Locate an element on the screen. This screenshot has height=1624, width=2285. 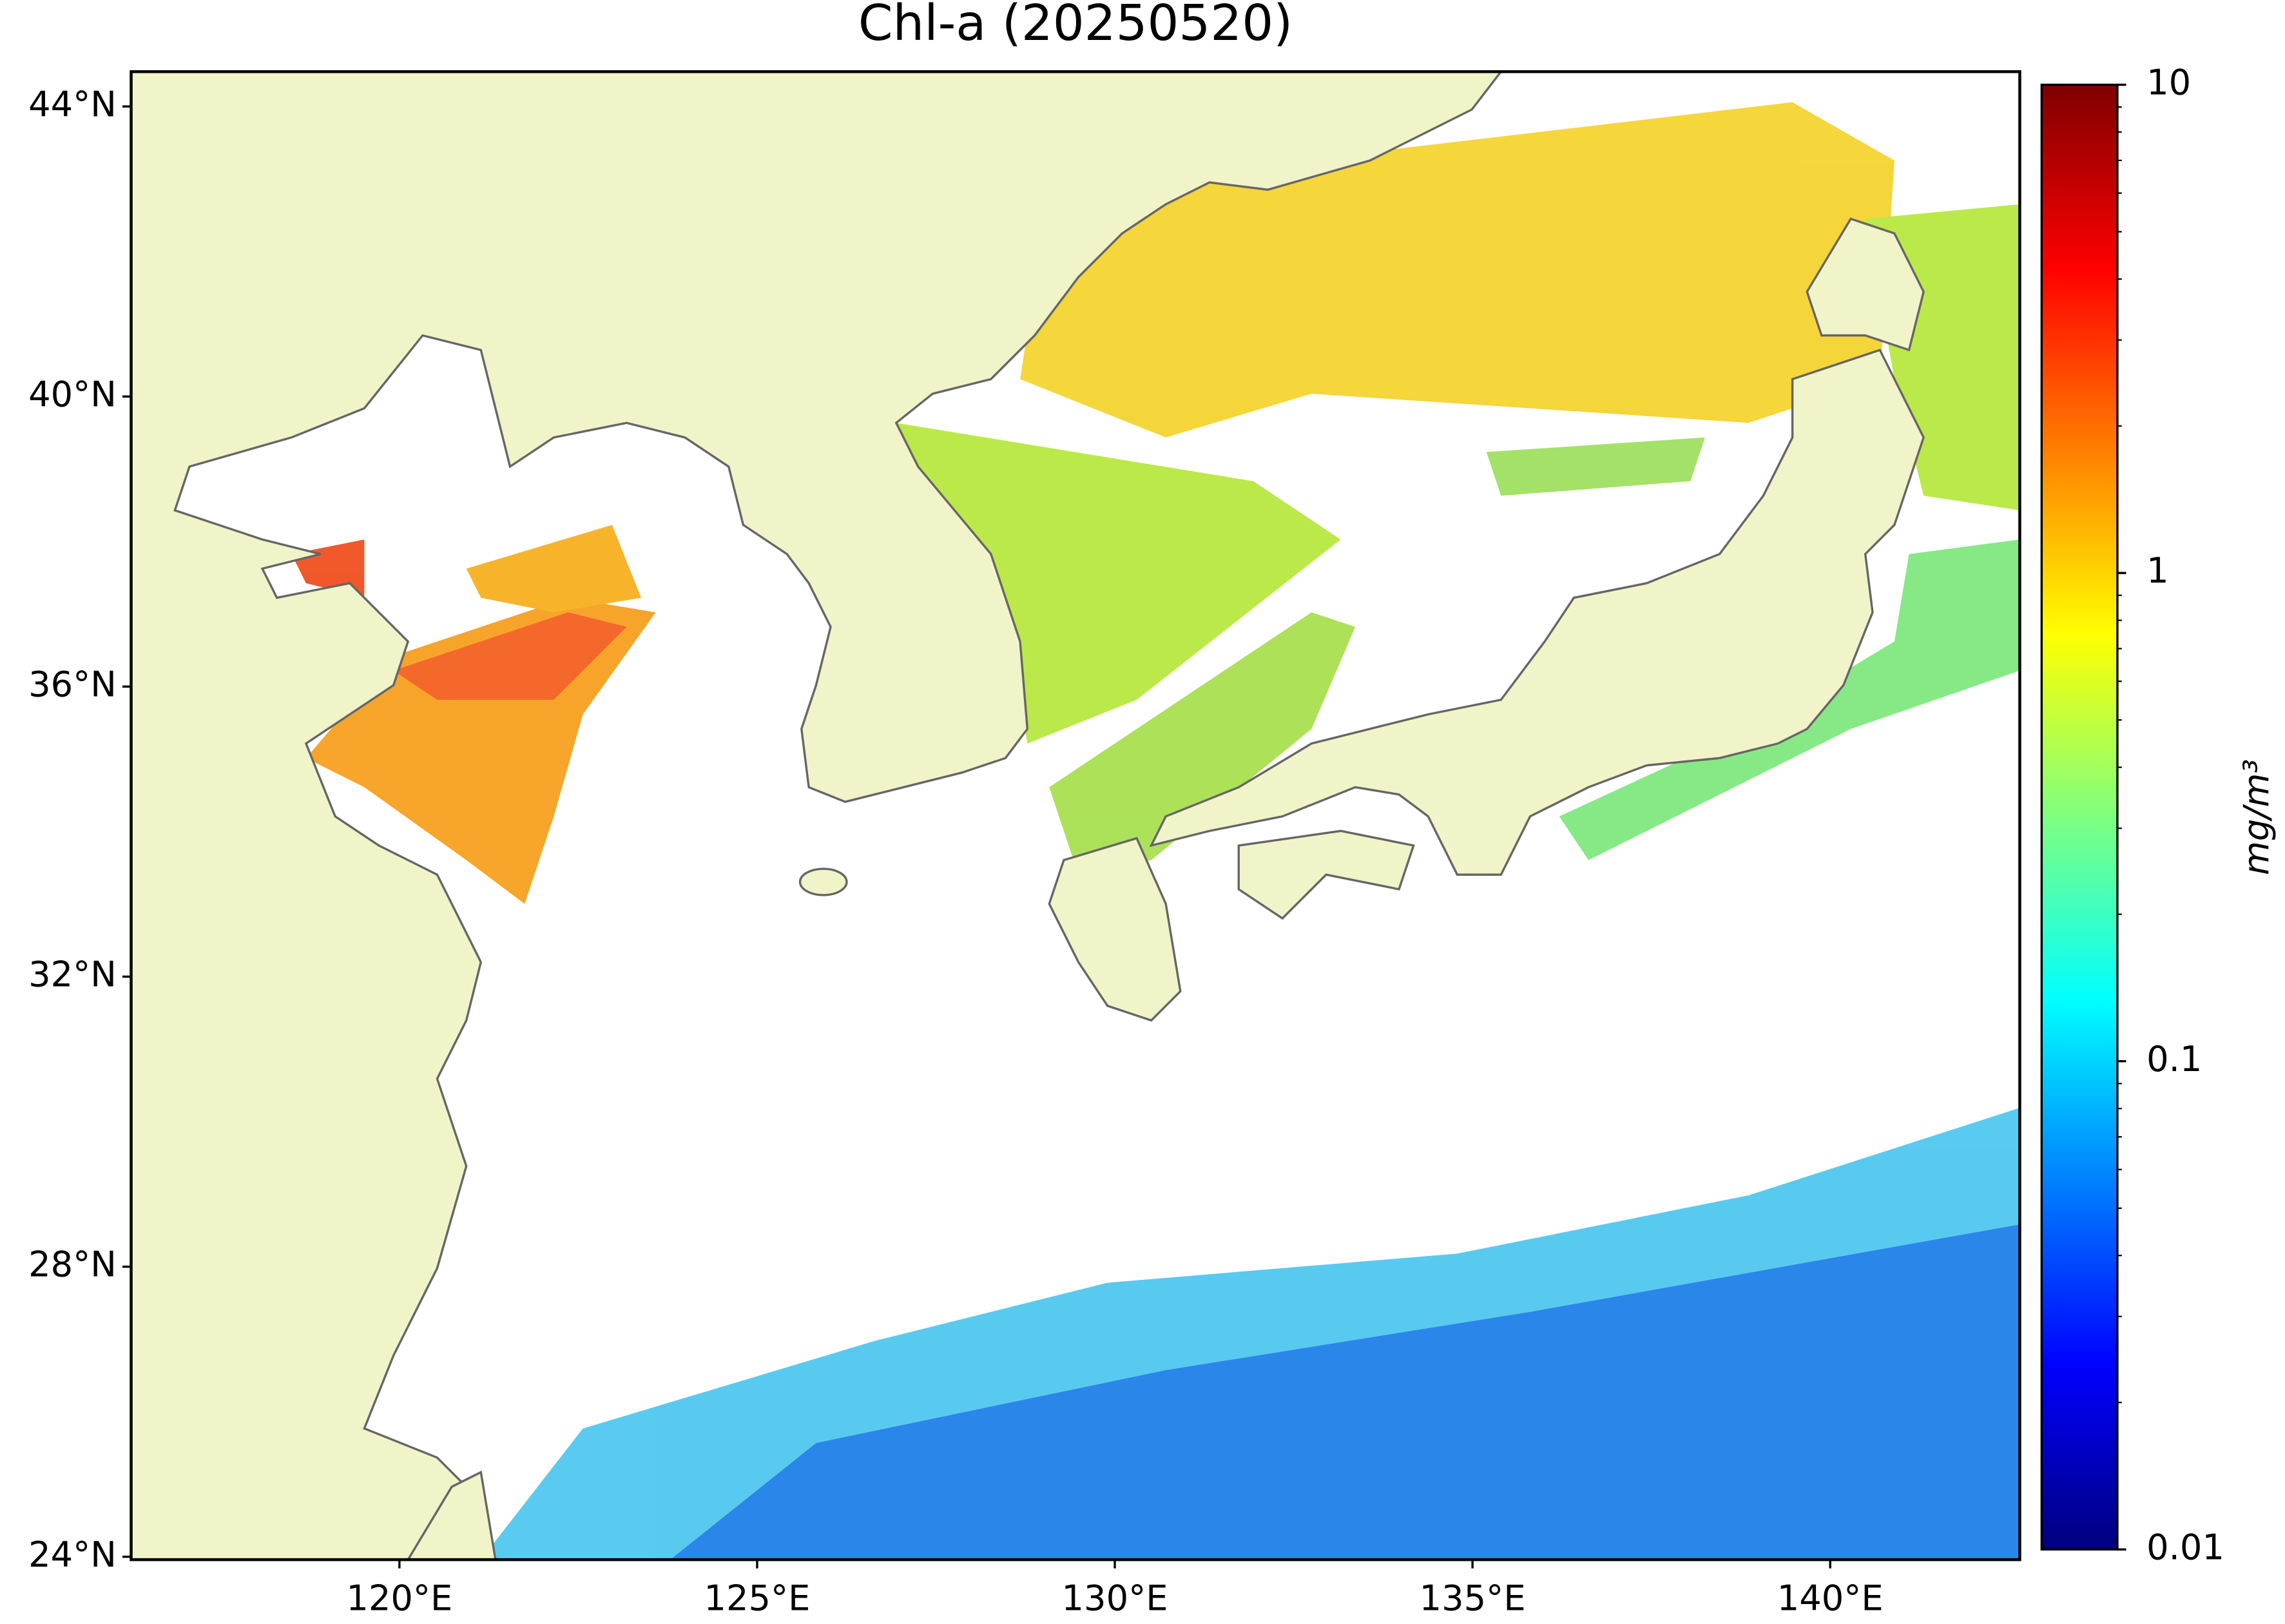
hokkaido is located at coordinates (1865, 284).